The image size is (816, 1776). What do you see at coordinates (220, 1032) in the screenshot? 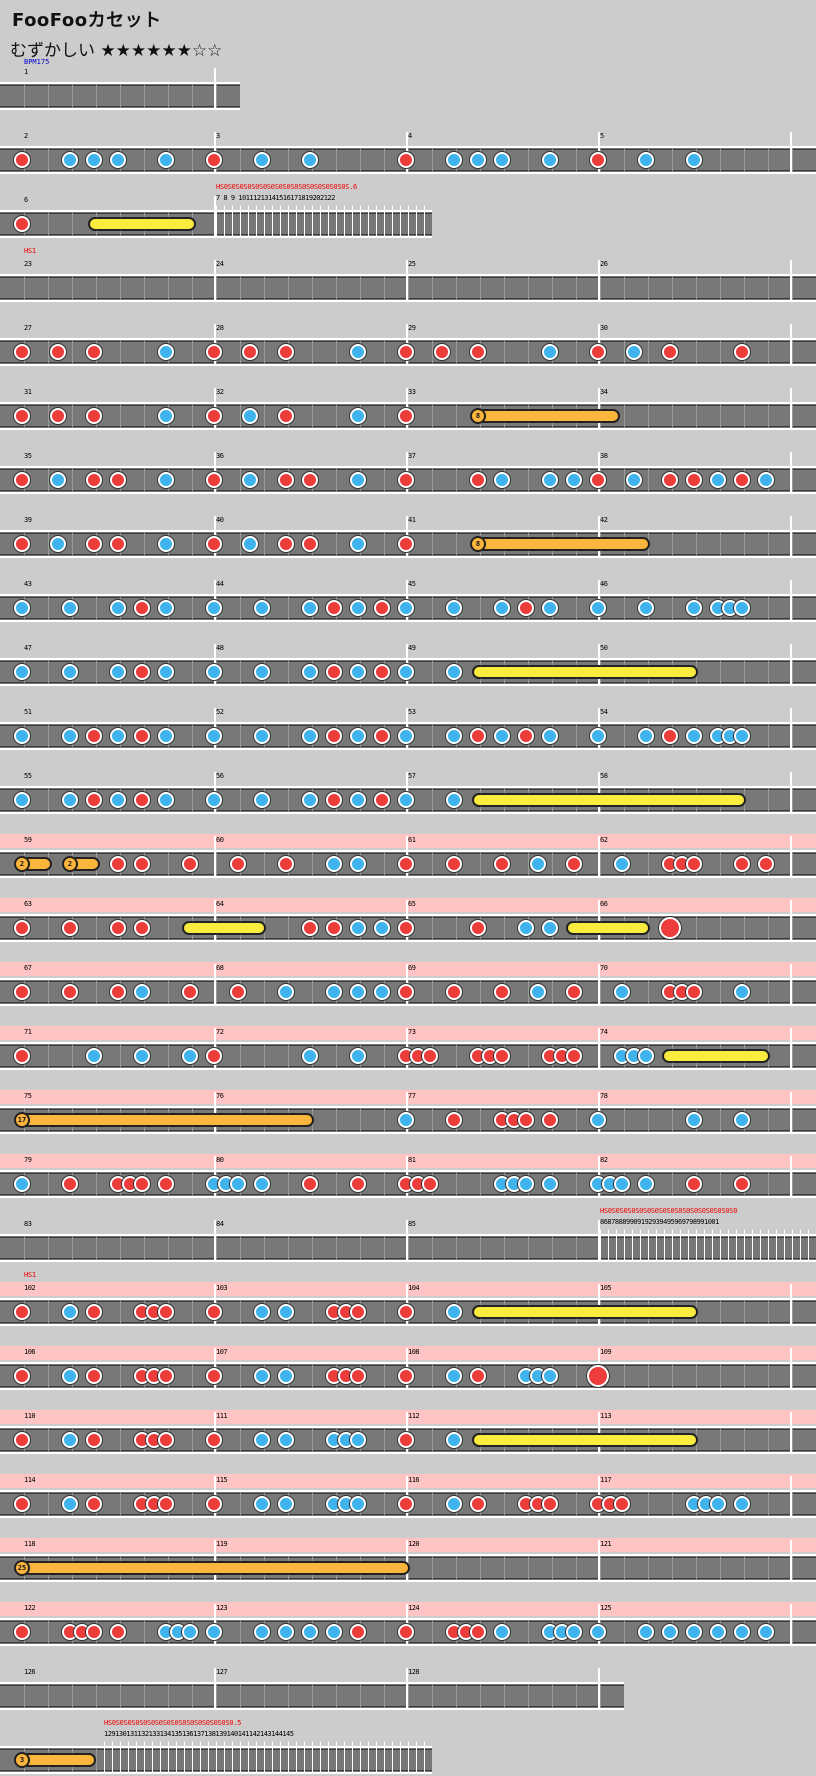
I see `measure-number: 72` at bounding box center [220, 1032].